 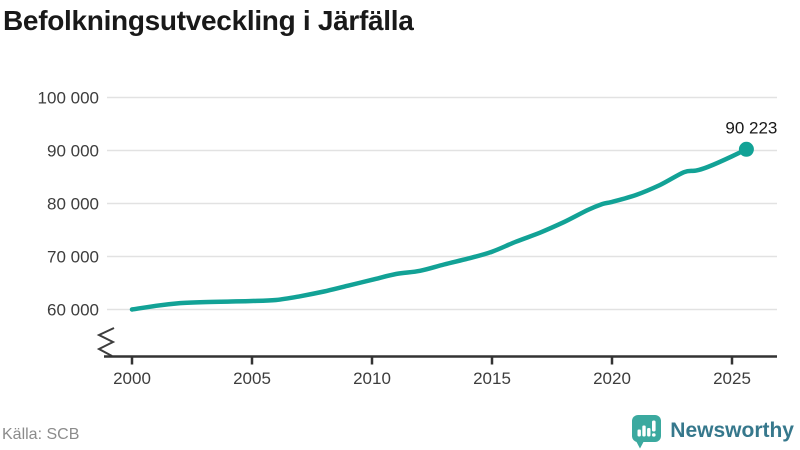 What do you see at coordinates (106, 342) in the screenshot?
I see `y-axis-break-icon` at bounding box center [106, 342].